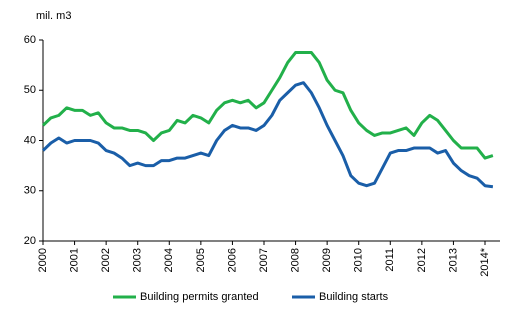 The height and width of the screenshot is (325, 532). What do you see at coordinates (138, 260) in the screenshot?
I see `x-tick-label: 2003` at bounding box center [138, 260].